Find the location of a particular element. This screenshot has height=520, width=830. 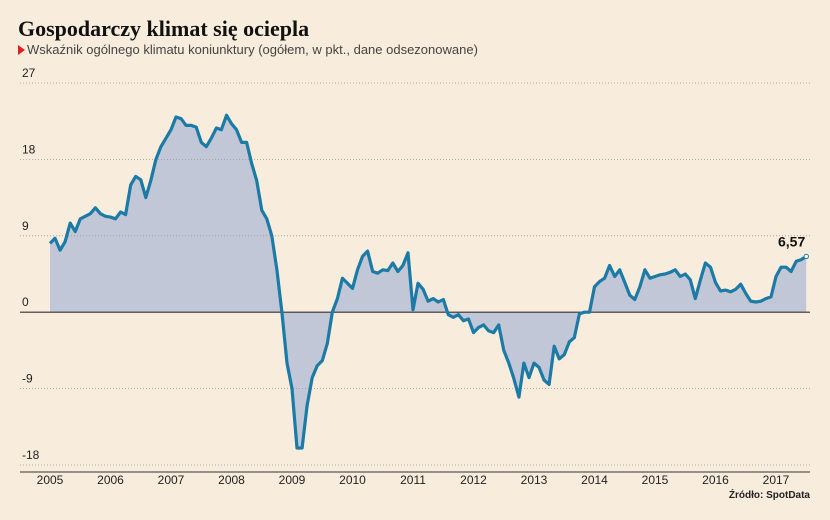

y-tick-label: -9 is located at coordinates (27, 379).